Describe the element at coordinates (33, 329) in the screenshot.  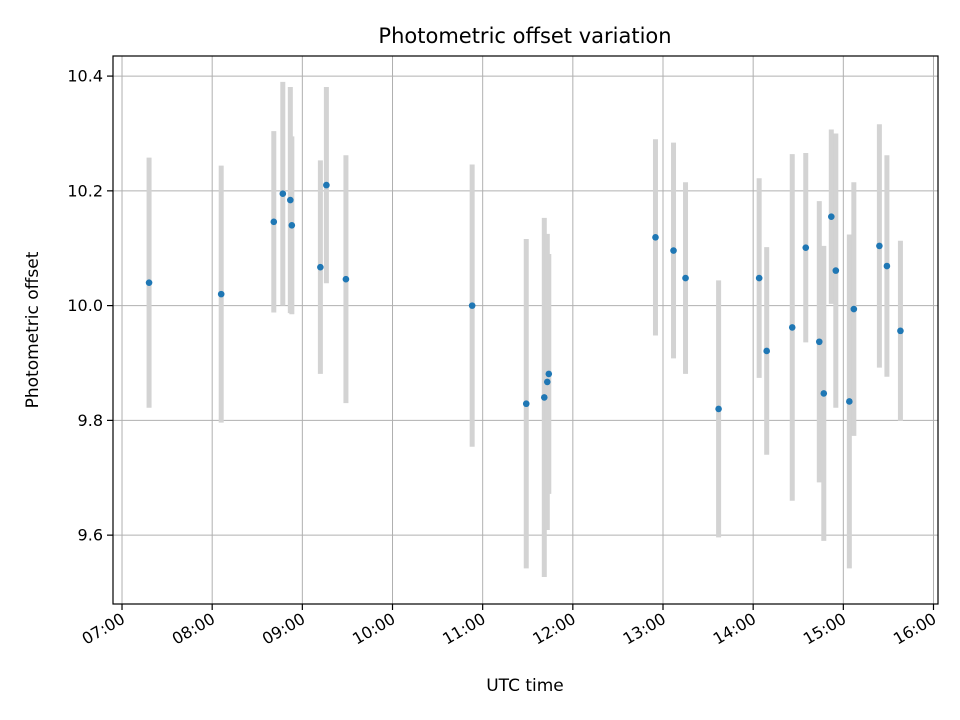
I see `y-axis-label: Photometric offset` at that location.